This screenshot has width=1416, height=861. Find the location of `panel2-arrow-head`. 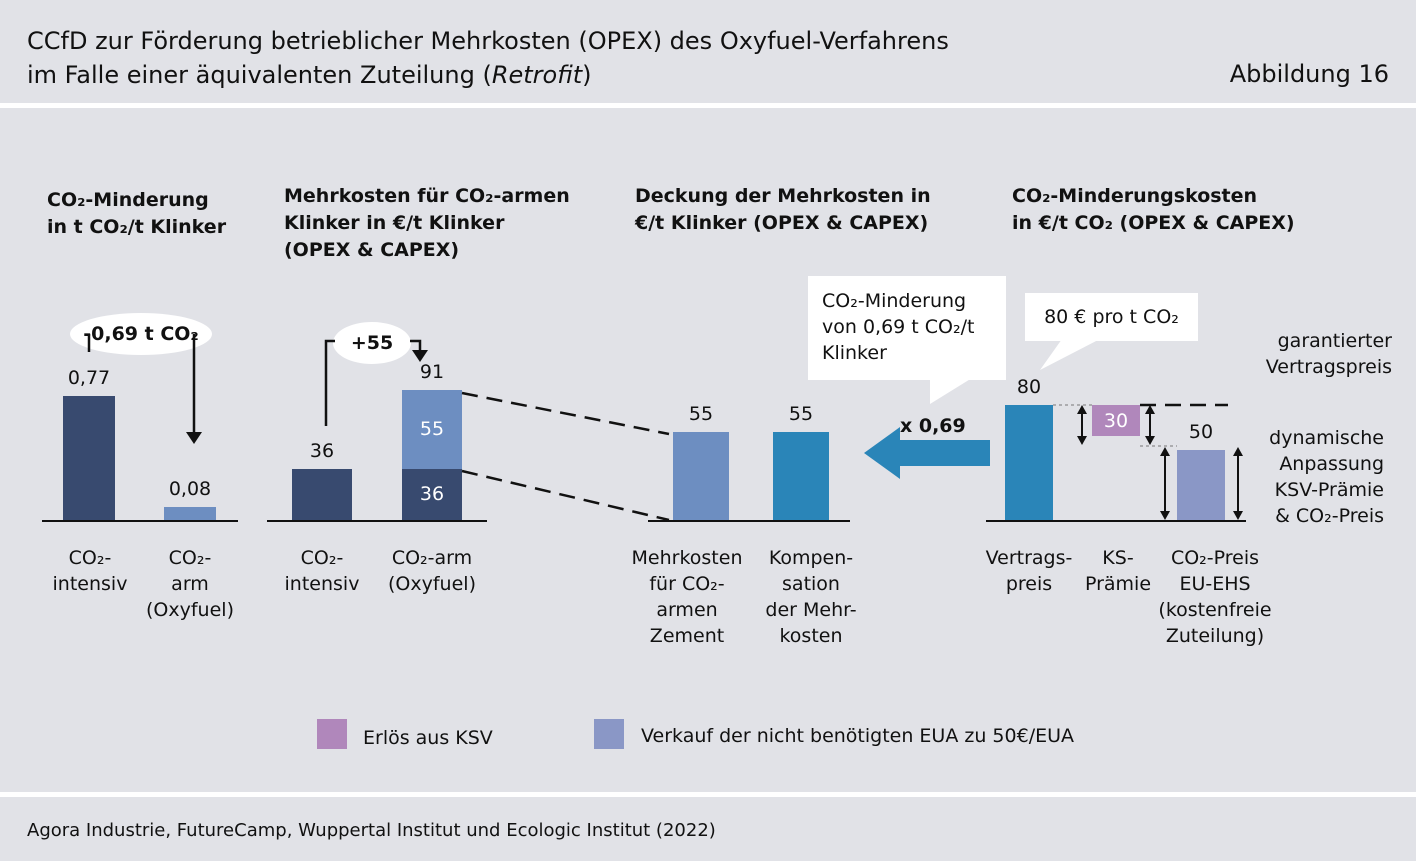

panel2-arrow-head is located at coordinates (420, 356).